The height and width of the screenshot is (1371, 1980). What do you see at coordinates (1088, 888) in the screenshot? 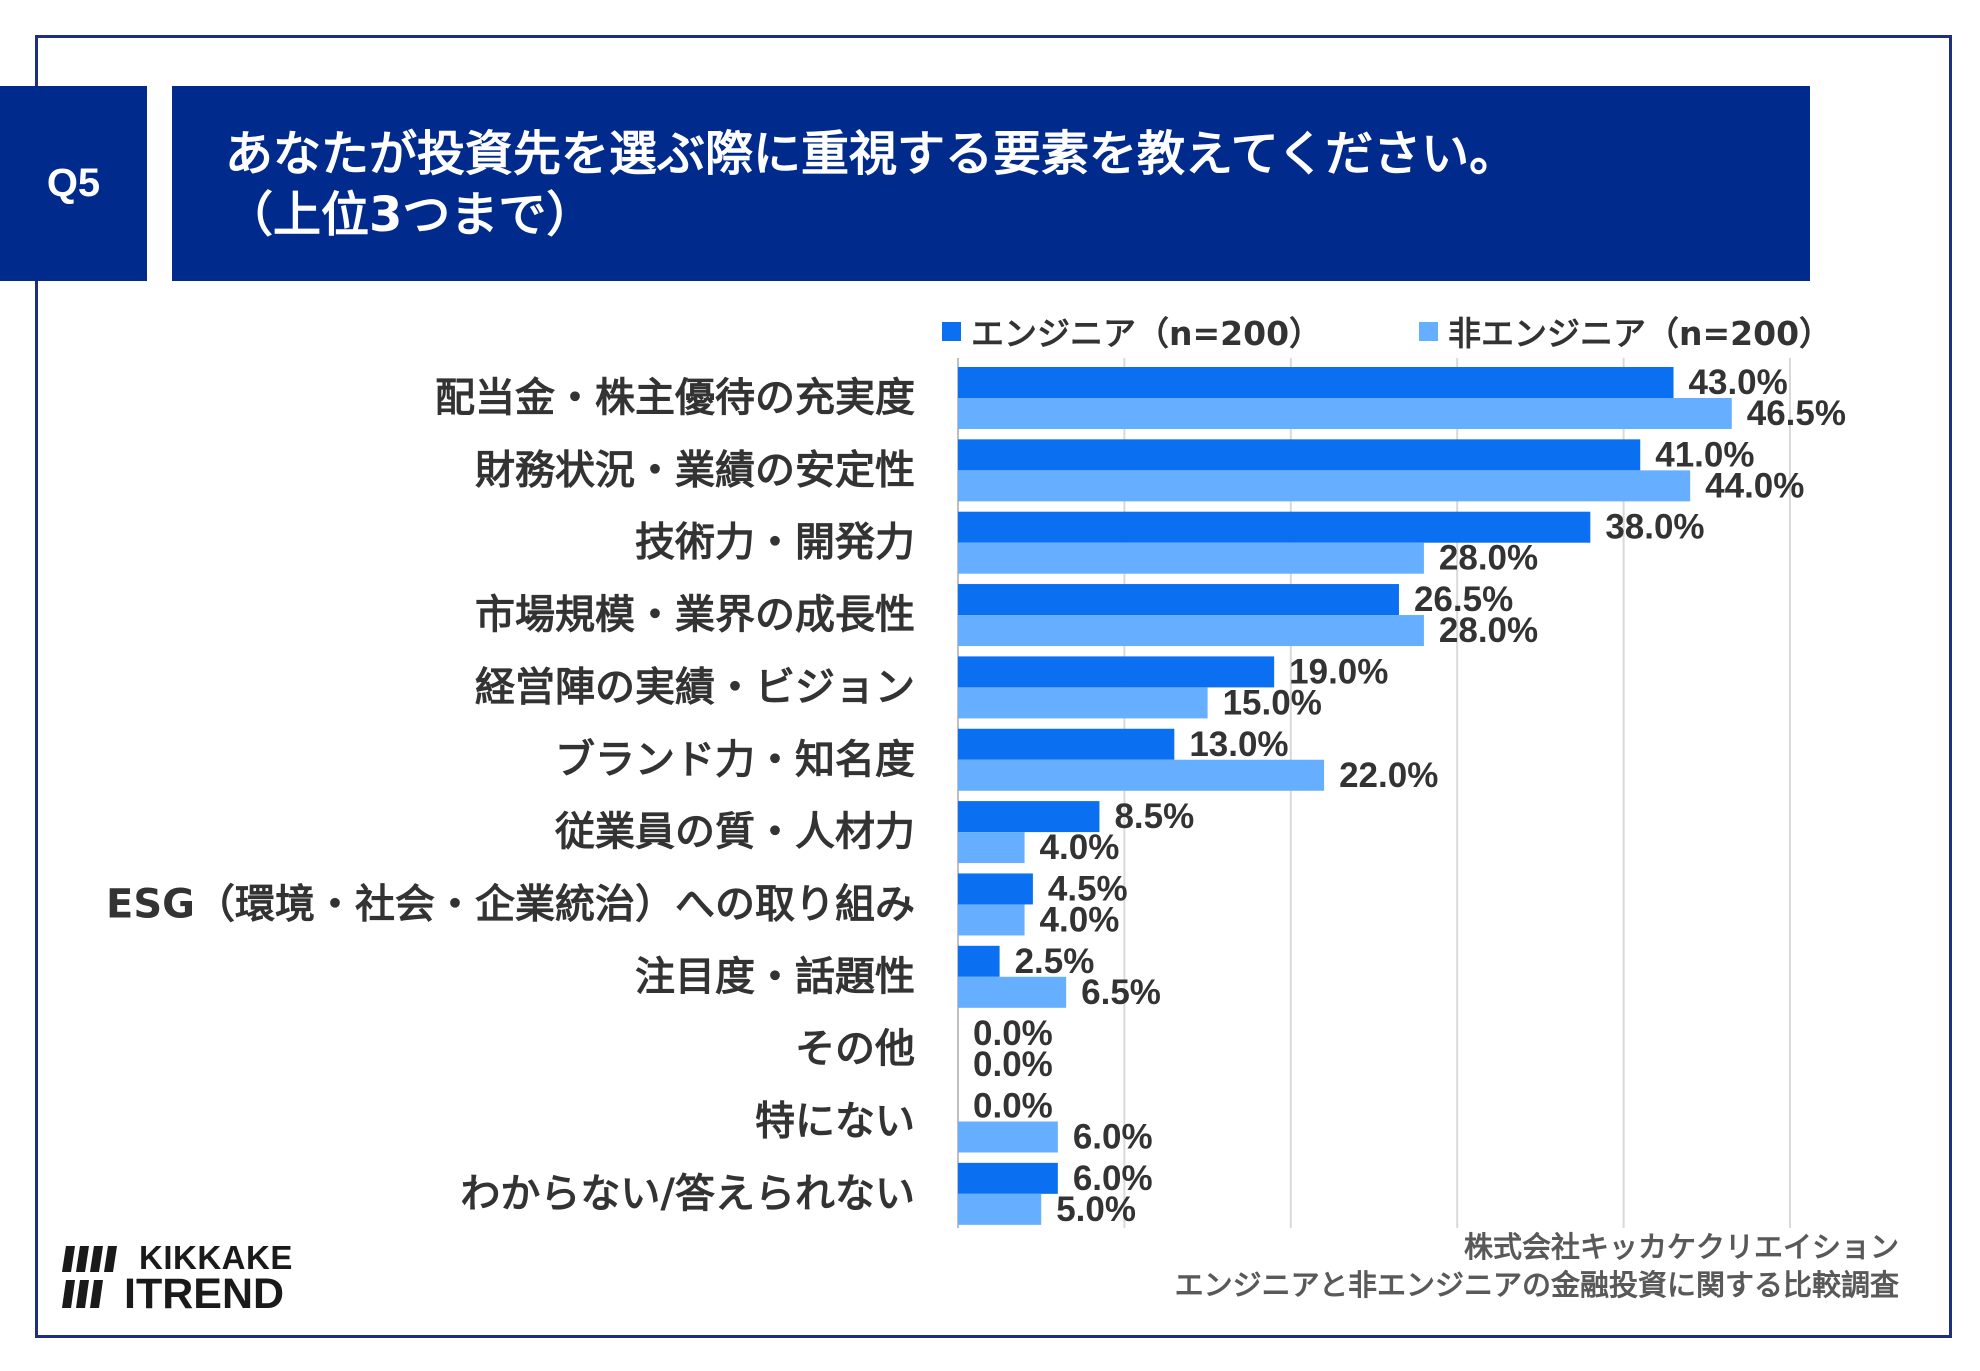
I see `value-label-engineer: 4.5%` at bounding box center [1088, 888].